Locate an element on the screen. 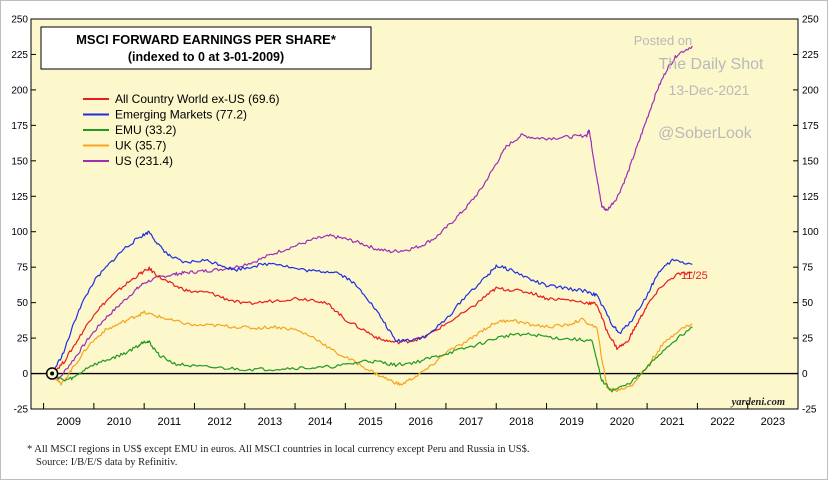 The height and width of the screenshot is (480, 828). y-tick-label-right: -25 is located at coordinates (809, 410).